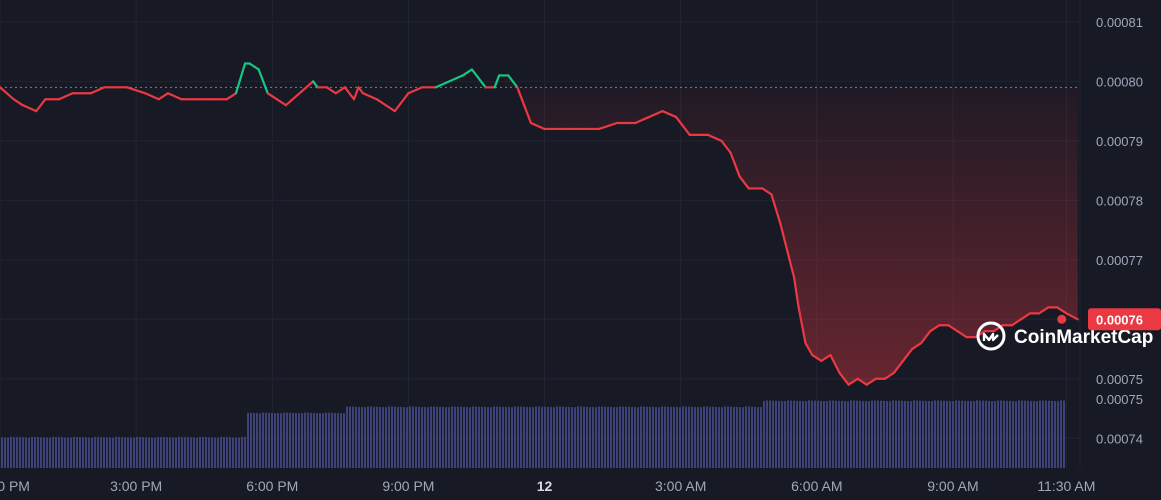  I want to click on x-tick-label: 11:30 AM, so click(1066, 486).